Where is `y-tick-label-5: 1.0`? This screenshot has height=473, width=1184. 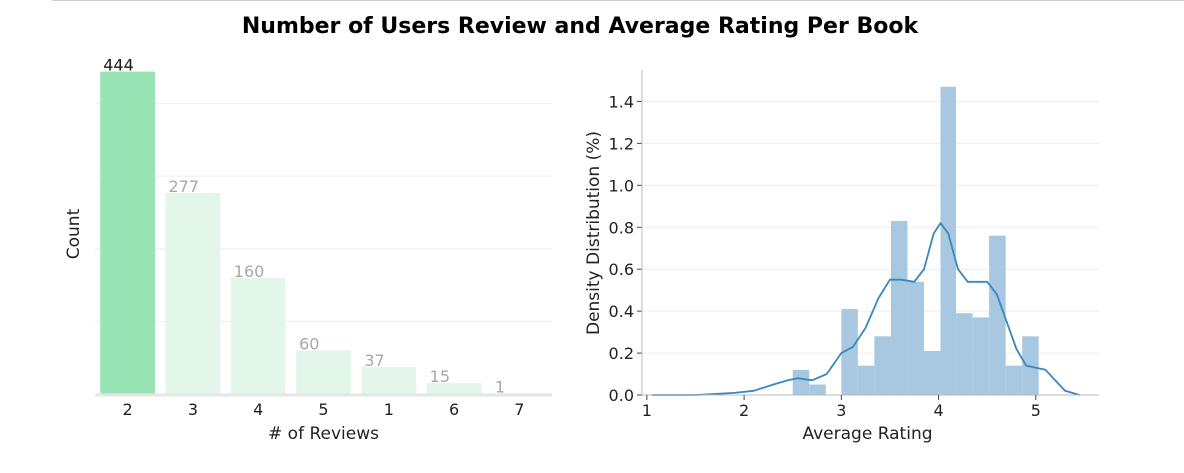
y-tick-label-5: 1.0 is located at coordinates (621, 185).